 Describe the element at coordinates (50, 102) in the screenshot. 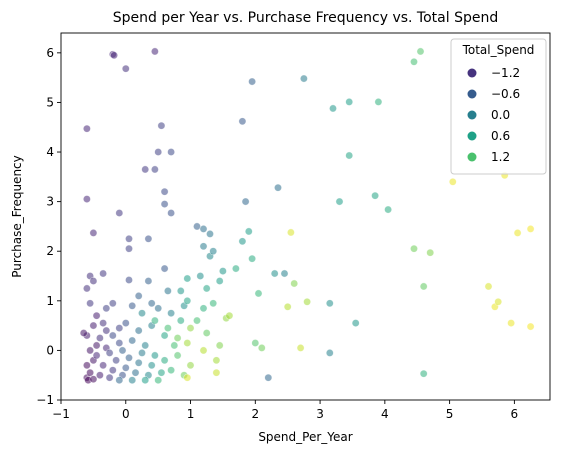

I see `y-tick-label: 5` at that location.